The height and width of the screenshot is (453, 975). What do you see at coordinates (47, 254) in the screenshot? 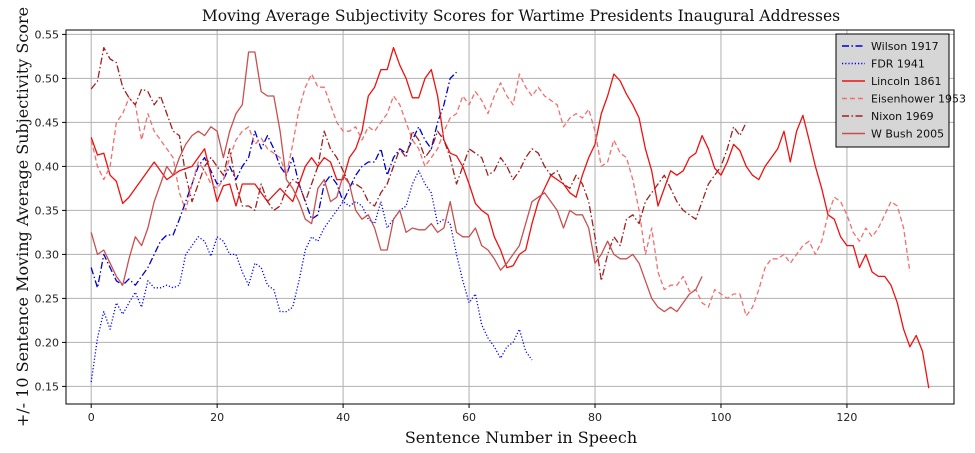
I see `y-tick-label: 0.30` at bounding box center [47, 254].